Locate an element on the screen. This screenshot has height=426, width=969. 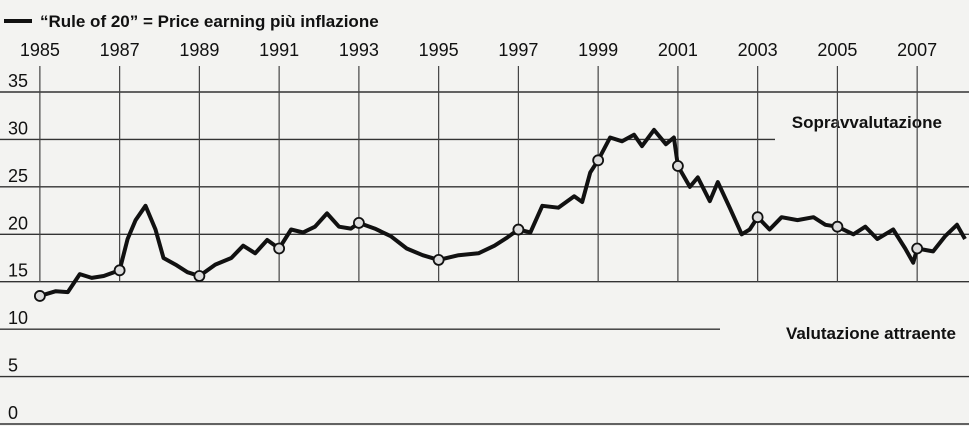
x-tick-label: 1991 is located at coordinates (279, 50).